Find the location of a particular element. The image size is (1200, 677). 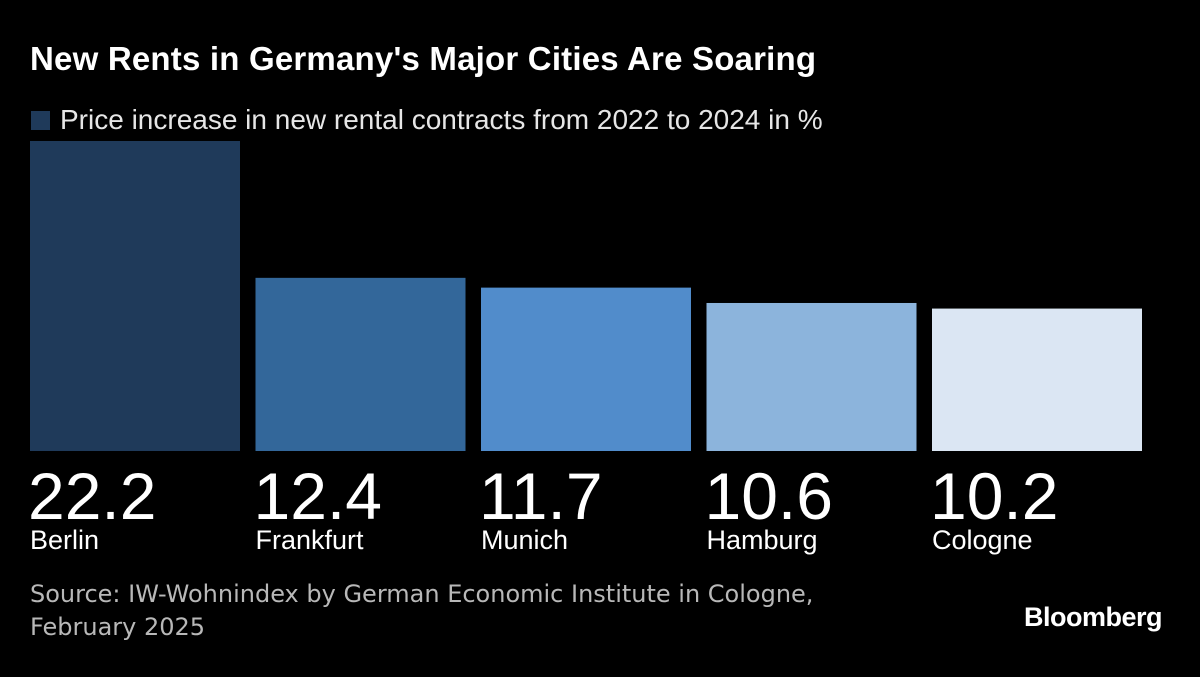

value-label-berlin: 22.2 is located at coordinates (92, 496).